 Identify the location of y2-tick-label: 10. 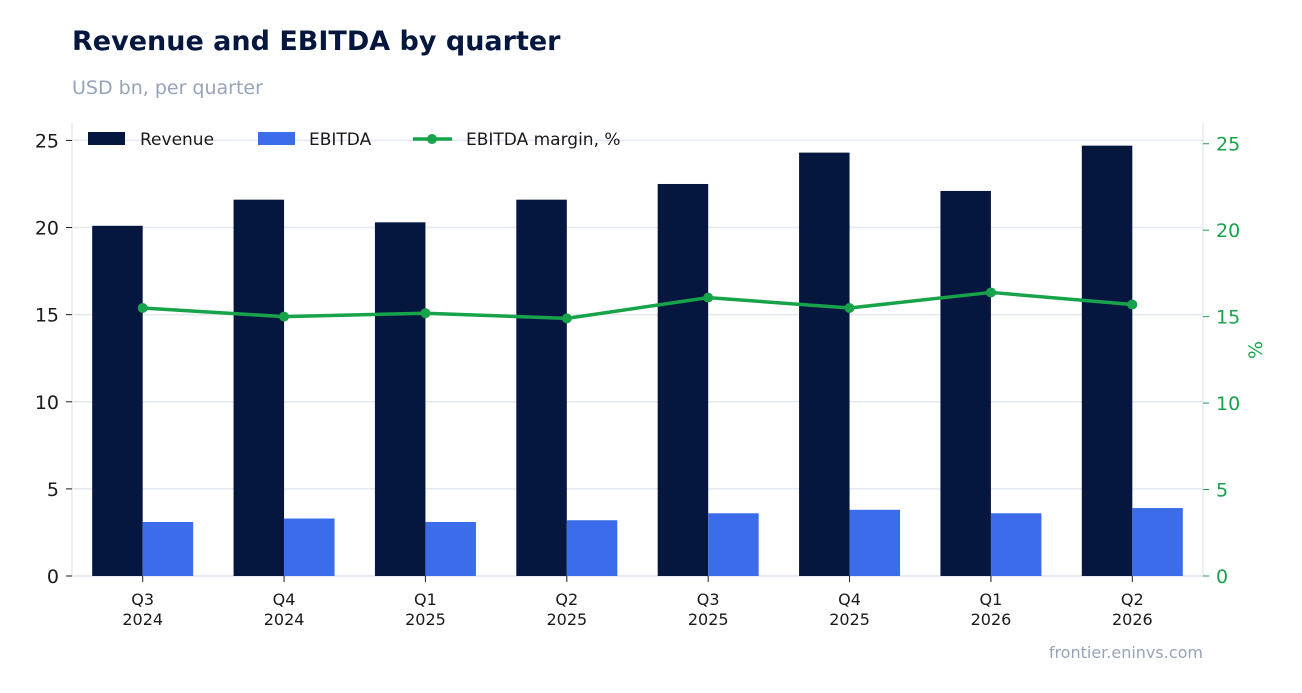
(1228, 404).